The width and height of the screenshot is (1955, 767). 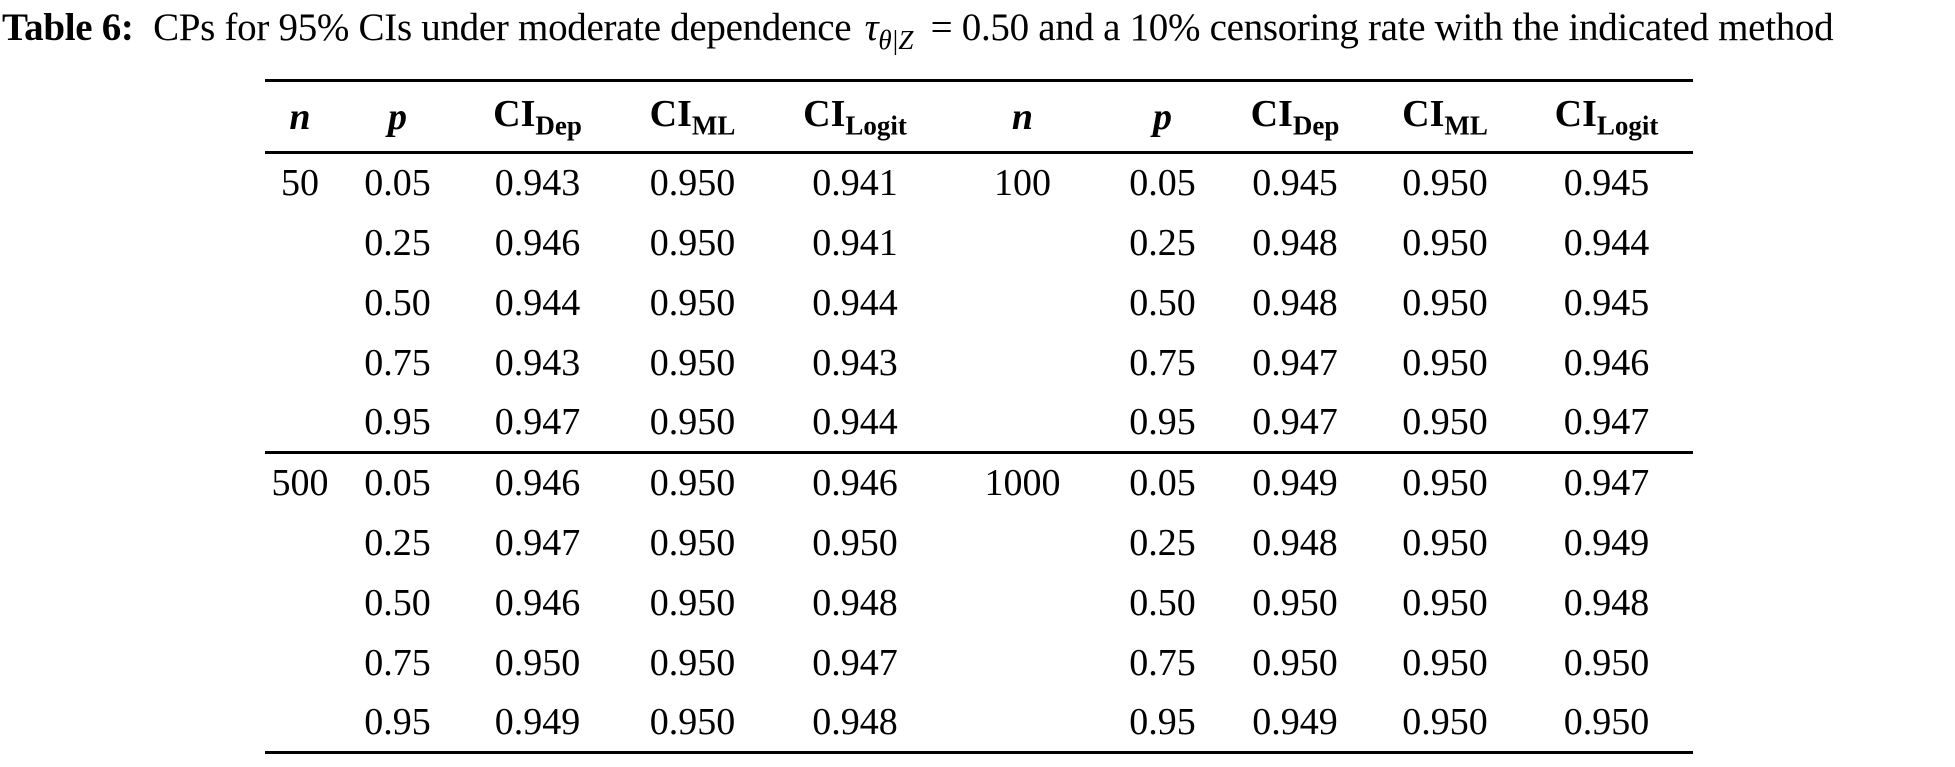 What do you see at coordinates (979, 303) in the screenshot?
I see `table-row: 0.50 0.944 0.950 0.944 0.50 0.948 0.950 0.945` at bounding box center [979, 303].